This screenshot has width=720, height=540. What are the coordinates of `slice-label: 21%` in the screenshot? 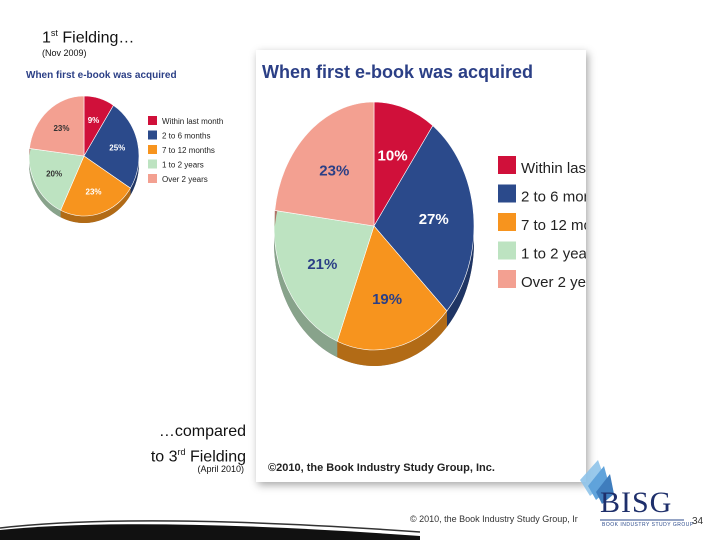 It's located at (322, 264).